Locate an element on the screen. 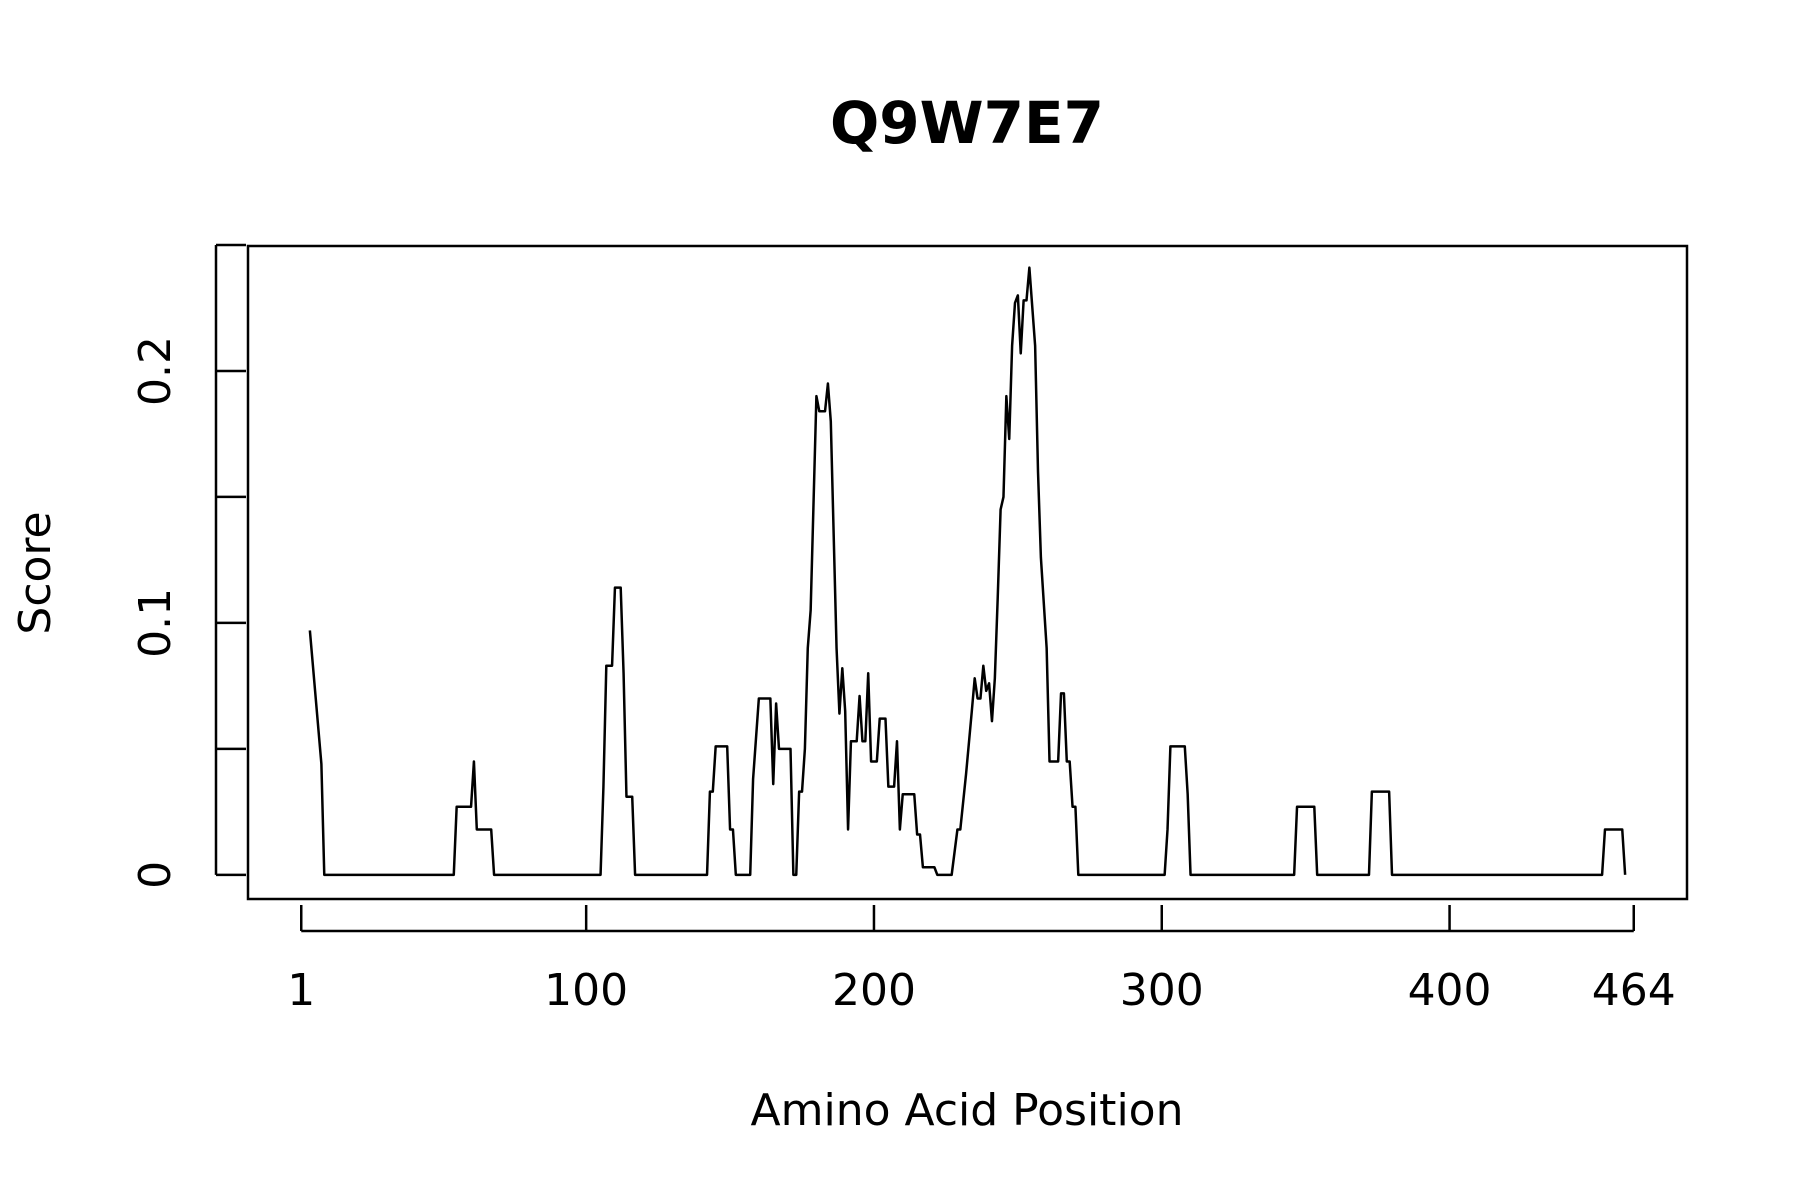 This screenshot has height=1200, width=1800. x-tick-label: 400 is located at coordinates (1450, 990).